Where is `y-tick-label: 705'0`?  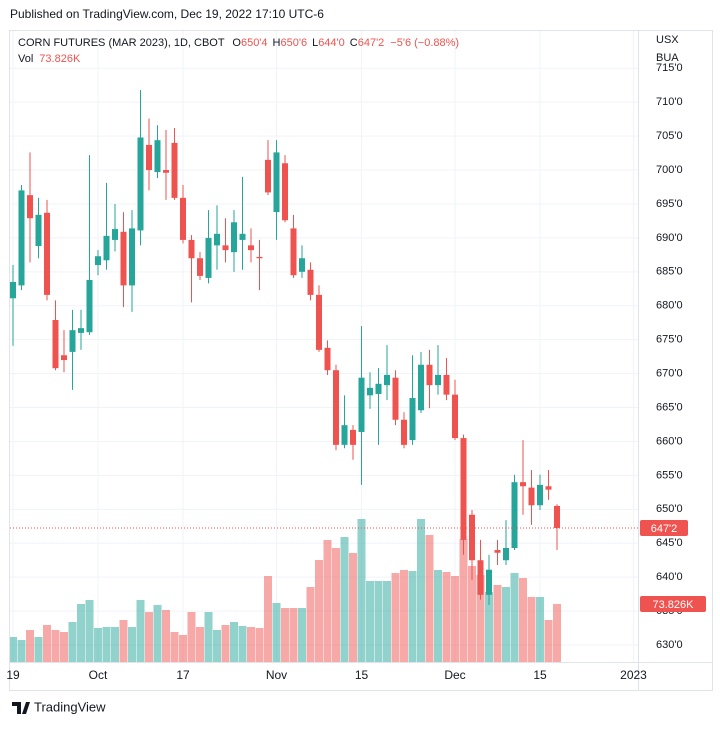
y-tick-label: 705'0 is located at coordinates (669, 136).